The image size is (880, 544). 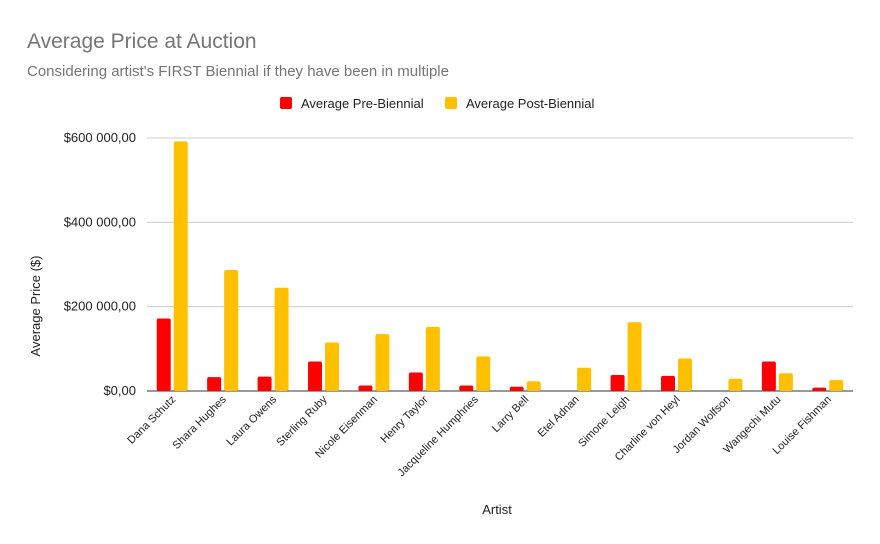 What do you see at coordinates (100, 306) in the screenshot?
I see `y-tick-label: $200 000,00` at bounding box center [100, 306].